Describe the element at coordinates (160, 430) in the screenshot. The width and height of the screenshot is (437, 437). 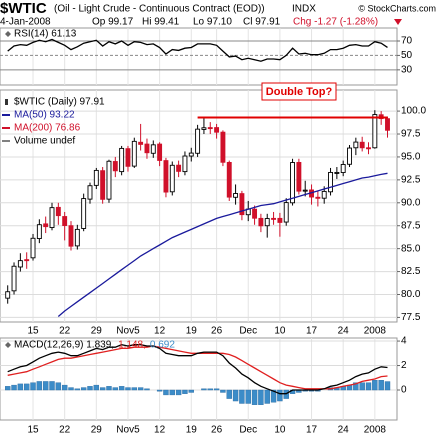
I see `x-tick-label: 12` at that location.